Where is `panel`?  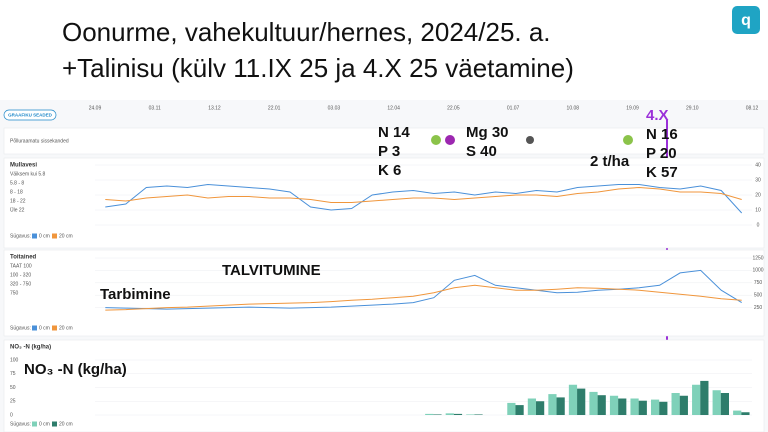
panel is located at coordinates (384, 141).